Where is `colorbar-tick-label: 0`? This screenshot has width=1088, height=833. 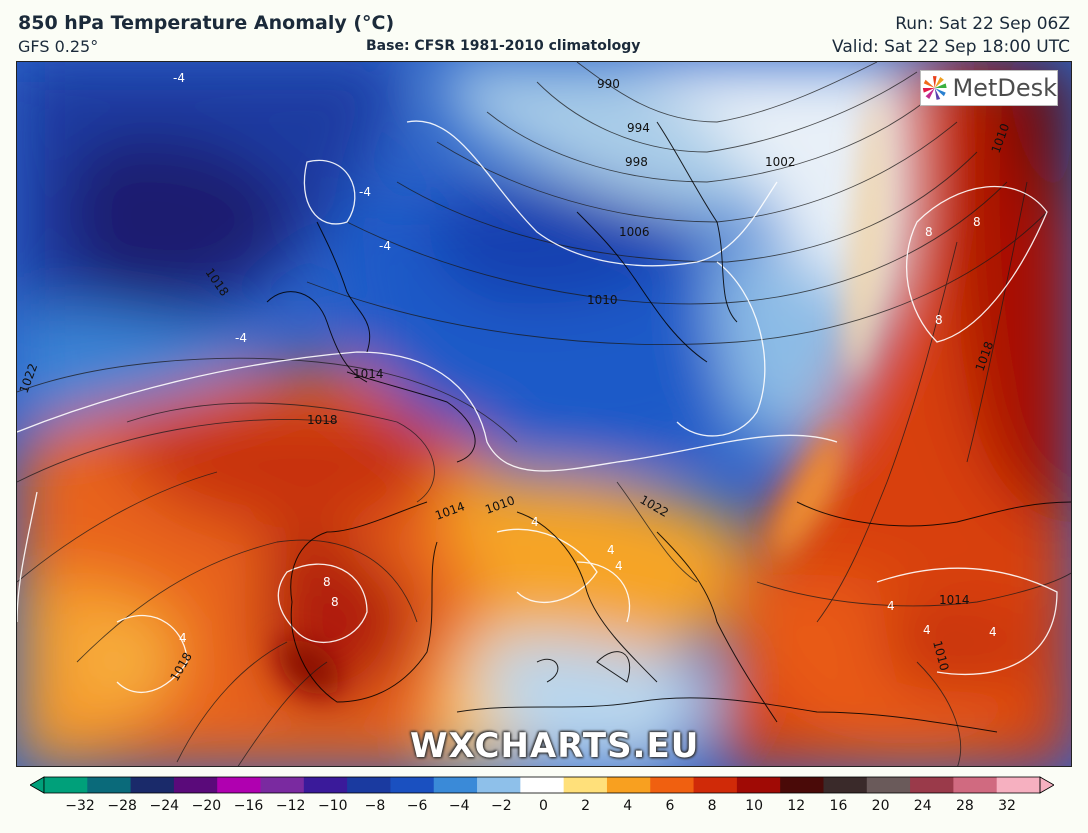 colorbar-tick-label: 0 is located at coordinates (543, 806).